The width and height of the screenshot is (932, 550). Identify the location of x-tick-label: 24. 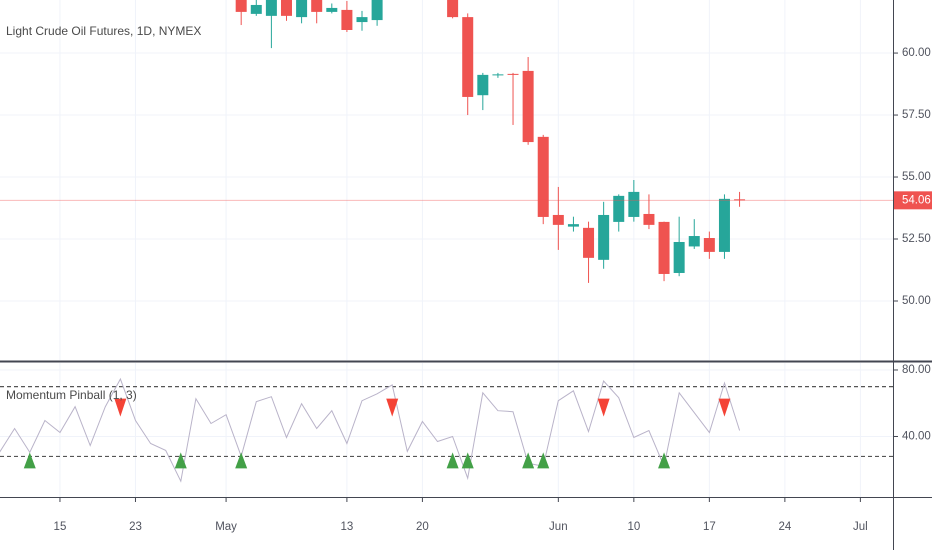
(784, 527).